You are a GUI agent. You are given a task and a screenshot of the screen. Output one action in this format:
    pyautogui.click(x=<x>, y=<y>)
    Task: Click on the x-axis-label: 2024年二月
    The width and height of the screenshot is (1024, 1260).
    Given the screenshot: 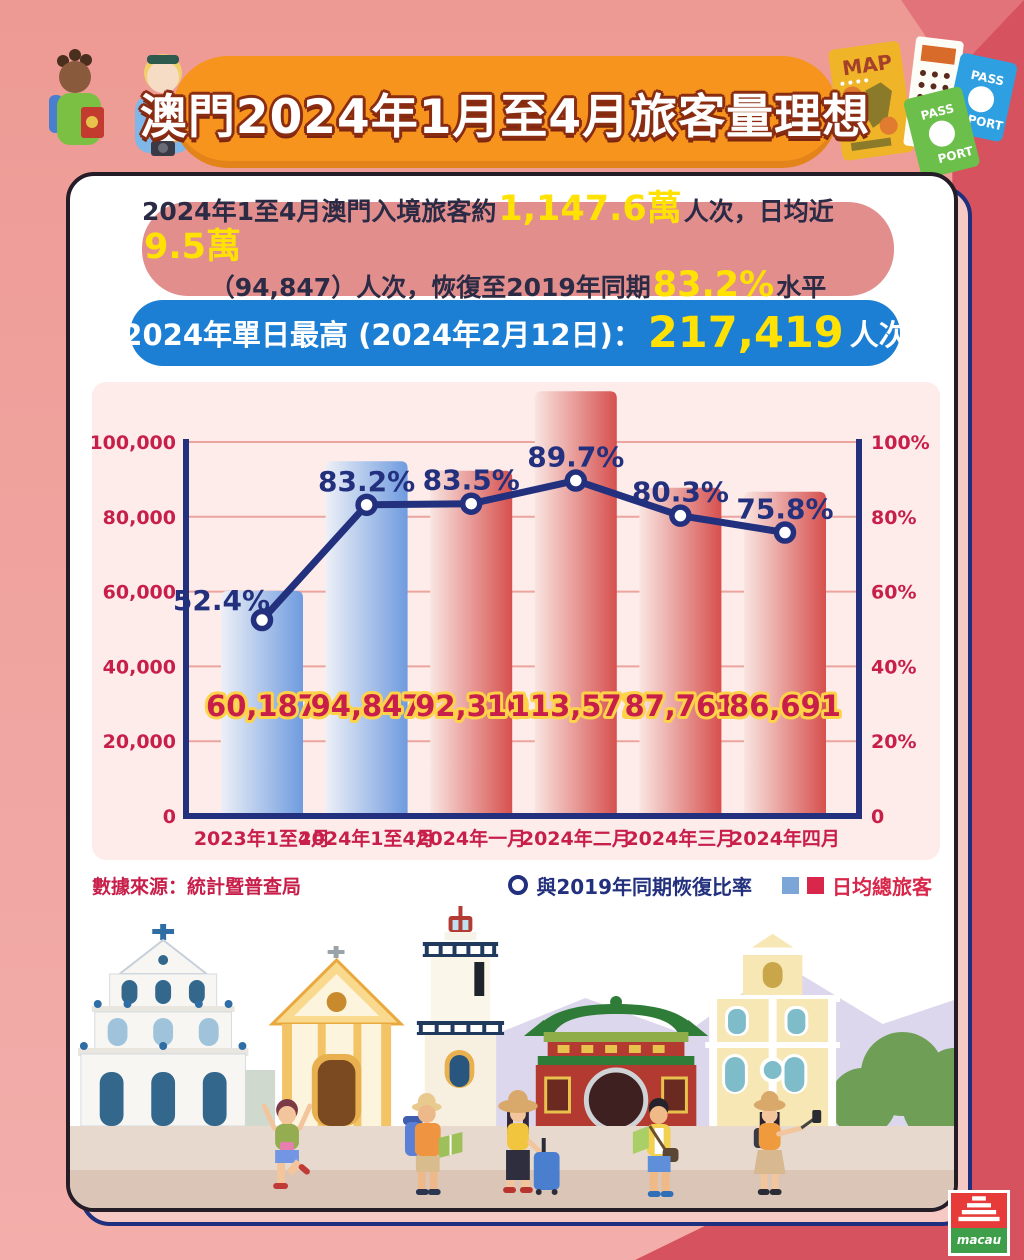 What is the action you would take?
    pyautogui.click(x=576, y=838)
    